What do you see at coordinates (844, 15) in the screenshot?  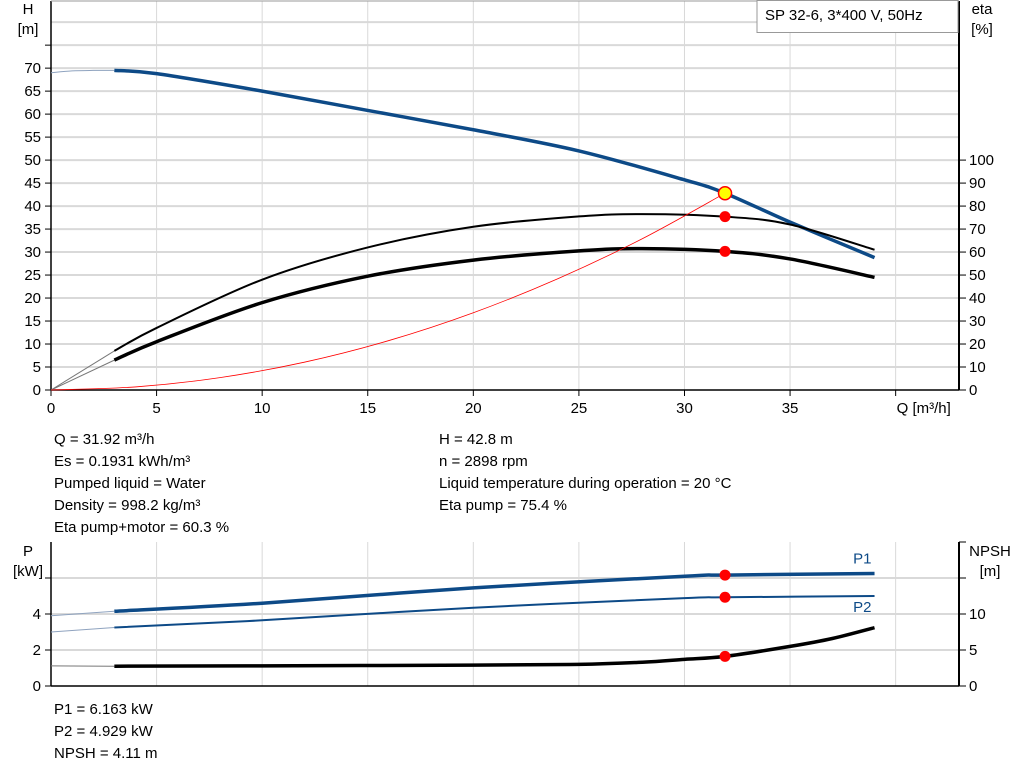 I see `chart-title: SP 32-6, 3*400 V, 50Hz` at bounding box center [844, 15].